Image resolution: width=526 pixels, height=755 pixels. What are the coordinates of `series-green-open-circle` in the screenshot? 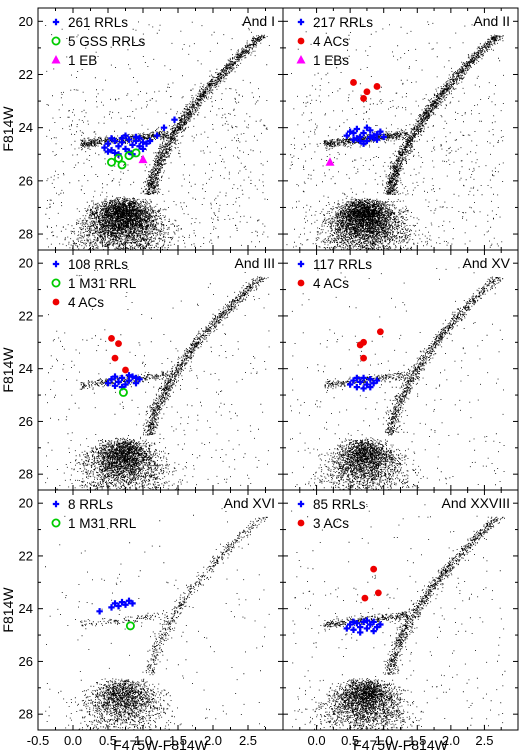 It's located at (124, 159).